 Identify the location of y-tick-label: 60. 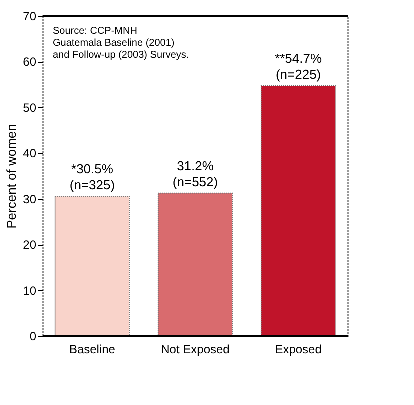
(30, 62).